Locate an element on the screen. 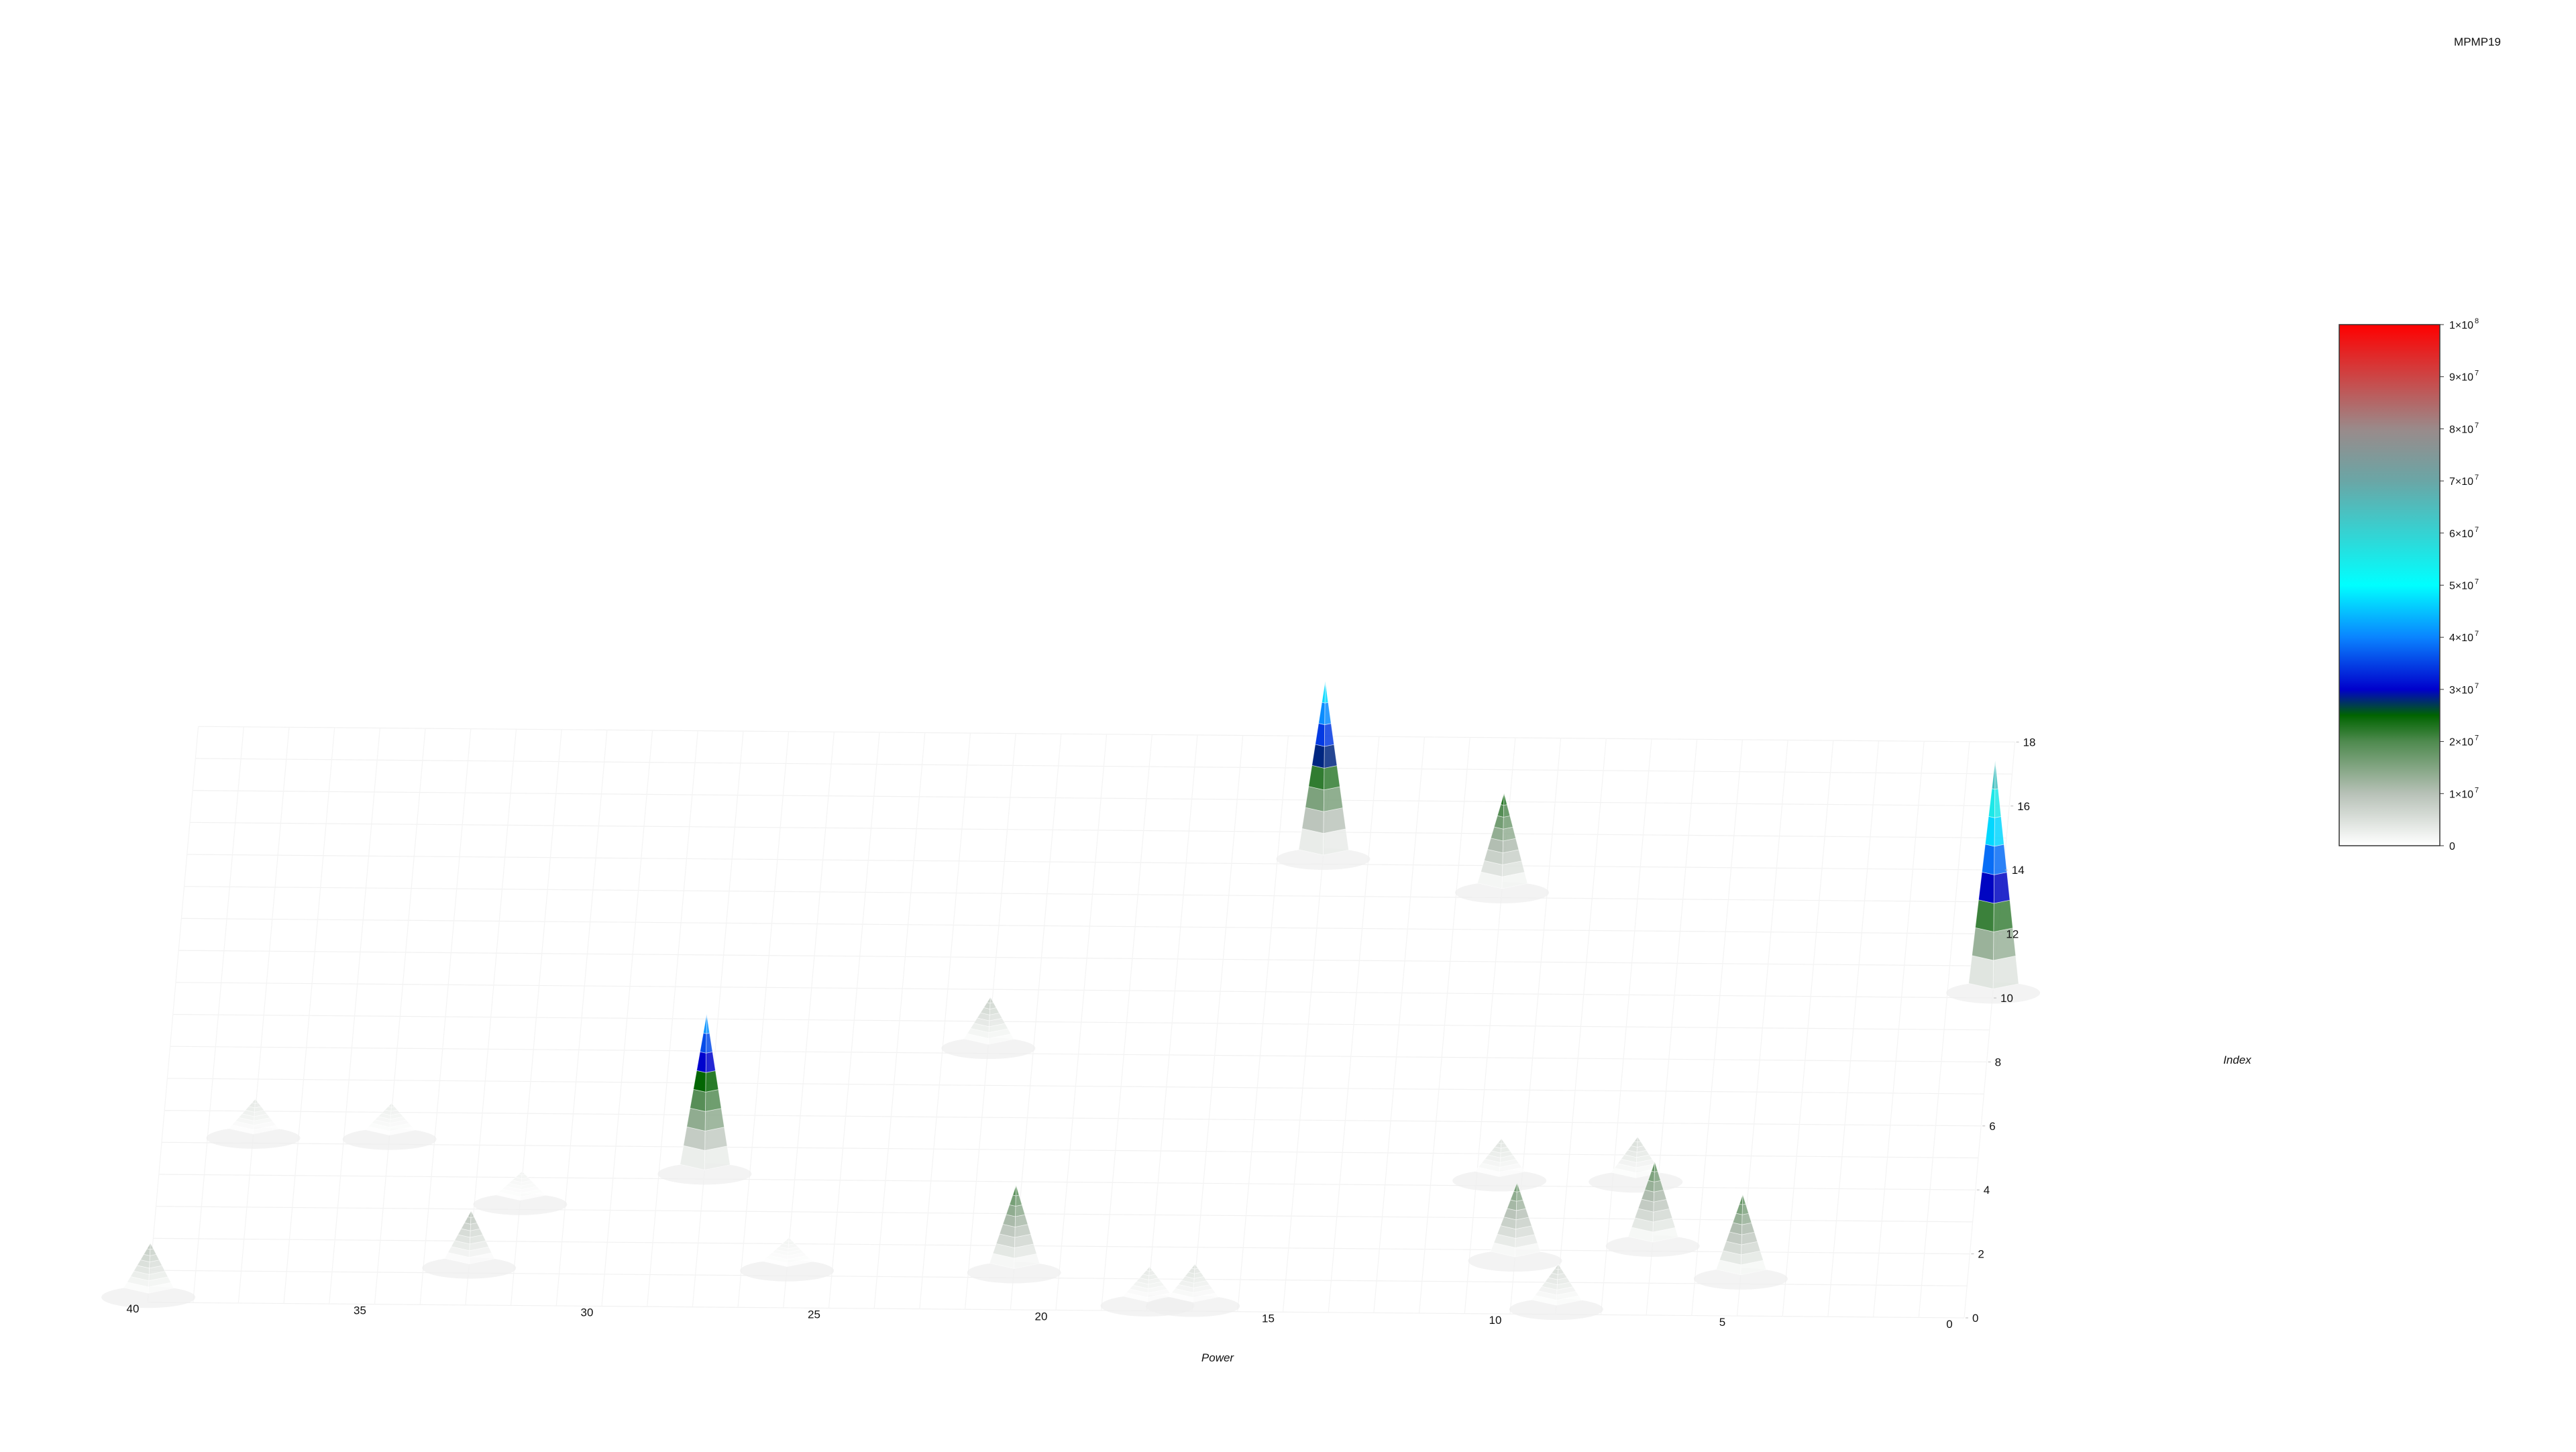 This screenshot has width=2576, height=1452. y-tick-label: 10 is located at coordinates (2006, 998).